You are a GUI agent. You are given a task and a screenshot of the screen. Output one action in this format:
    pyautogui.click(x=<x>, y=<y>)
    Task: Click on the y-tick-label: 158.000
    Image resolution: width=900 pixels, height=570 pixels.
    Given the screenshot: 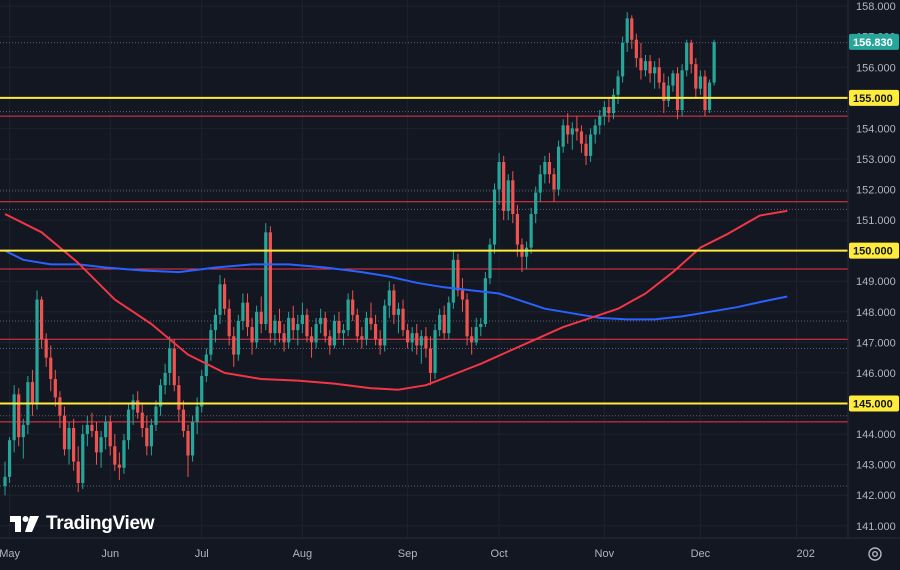 What is the action you would take?
    pyautogui.click(x=876, y=7)
    